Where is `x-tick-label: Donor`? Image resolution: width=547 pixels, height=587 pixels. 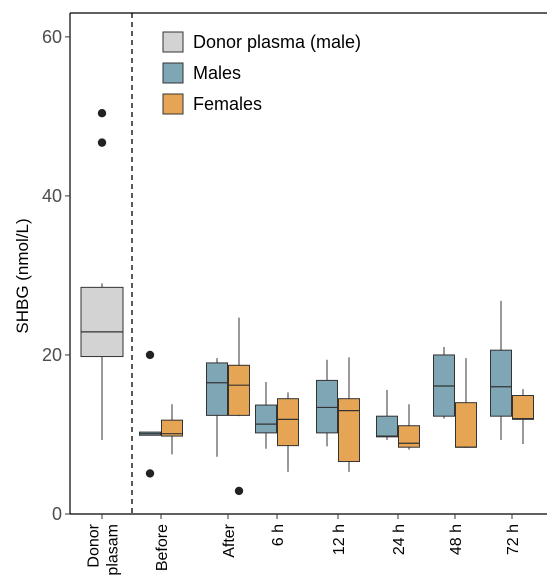
x-tick-label: Donor is located at coordinates (94, 545).